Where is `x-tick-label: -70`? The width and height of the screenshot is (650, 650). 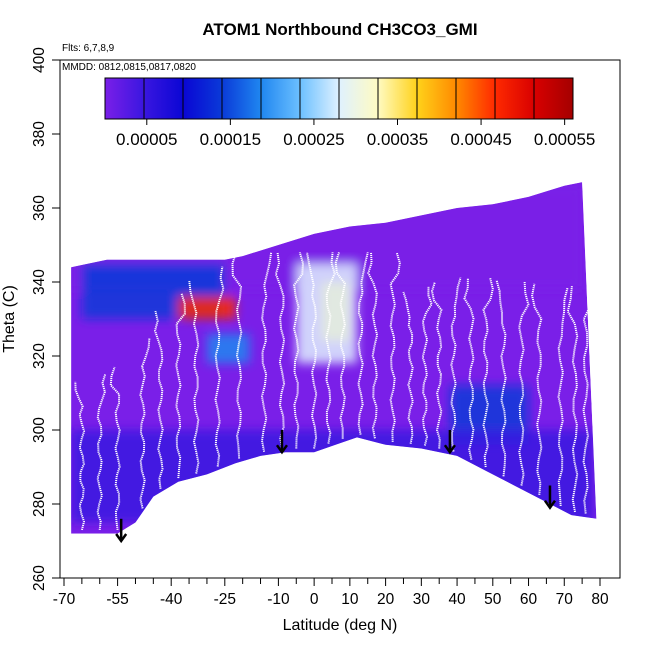
x-tick-label: -70 is located at coordinates (64, 599).